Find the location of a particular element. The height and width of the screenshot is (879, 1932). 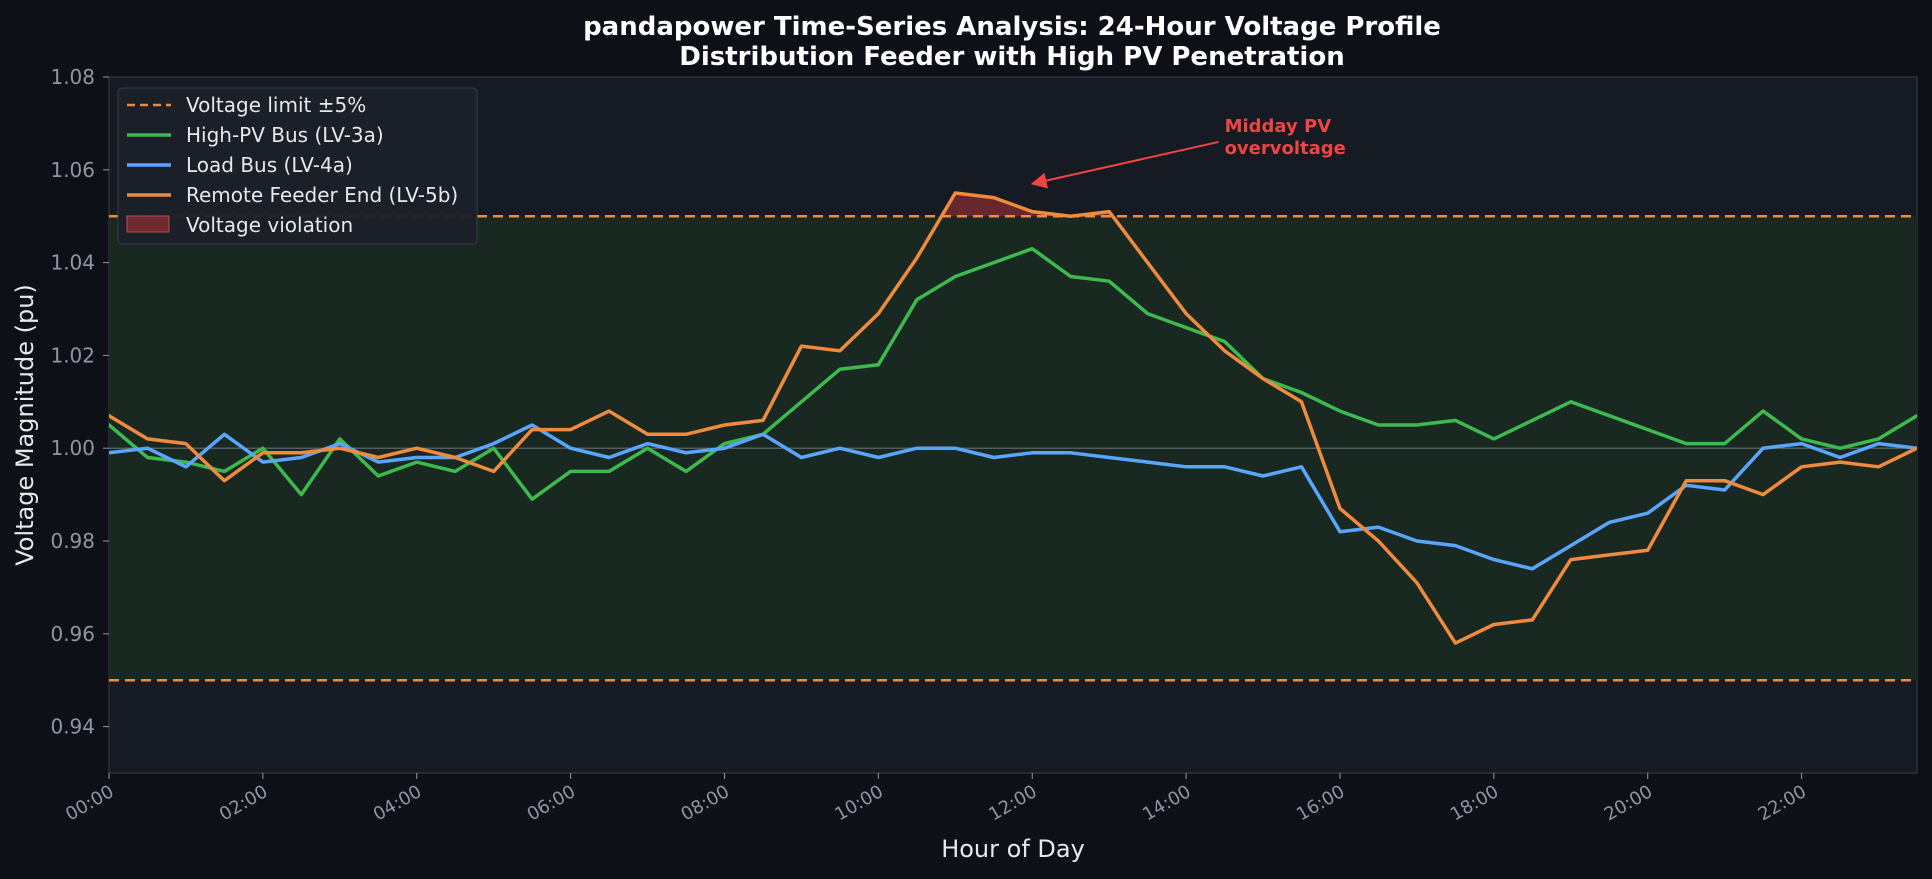

x-tick-label: 08:00 is located at coordinates (705, 803).